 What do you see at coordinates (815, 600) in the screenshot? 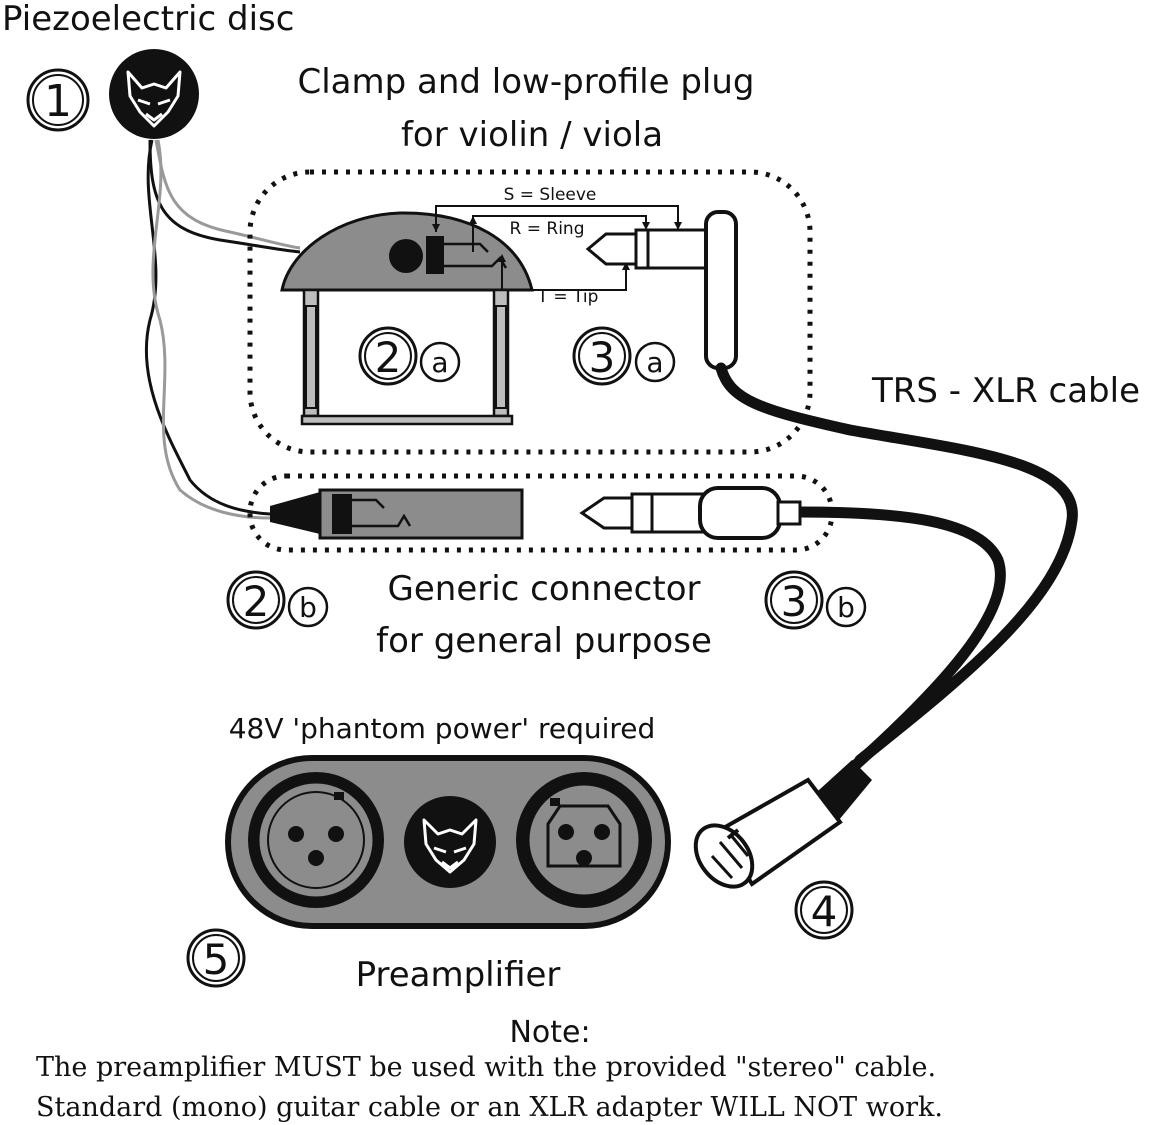
I see `marker-3b: 3 b` at bounding box center [815, 600].